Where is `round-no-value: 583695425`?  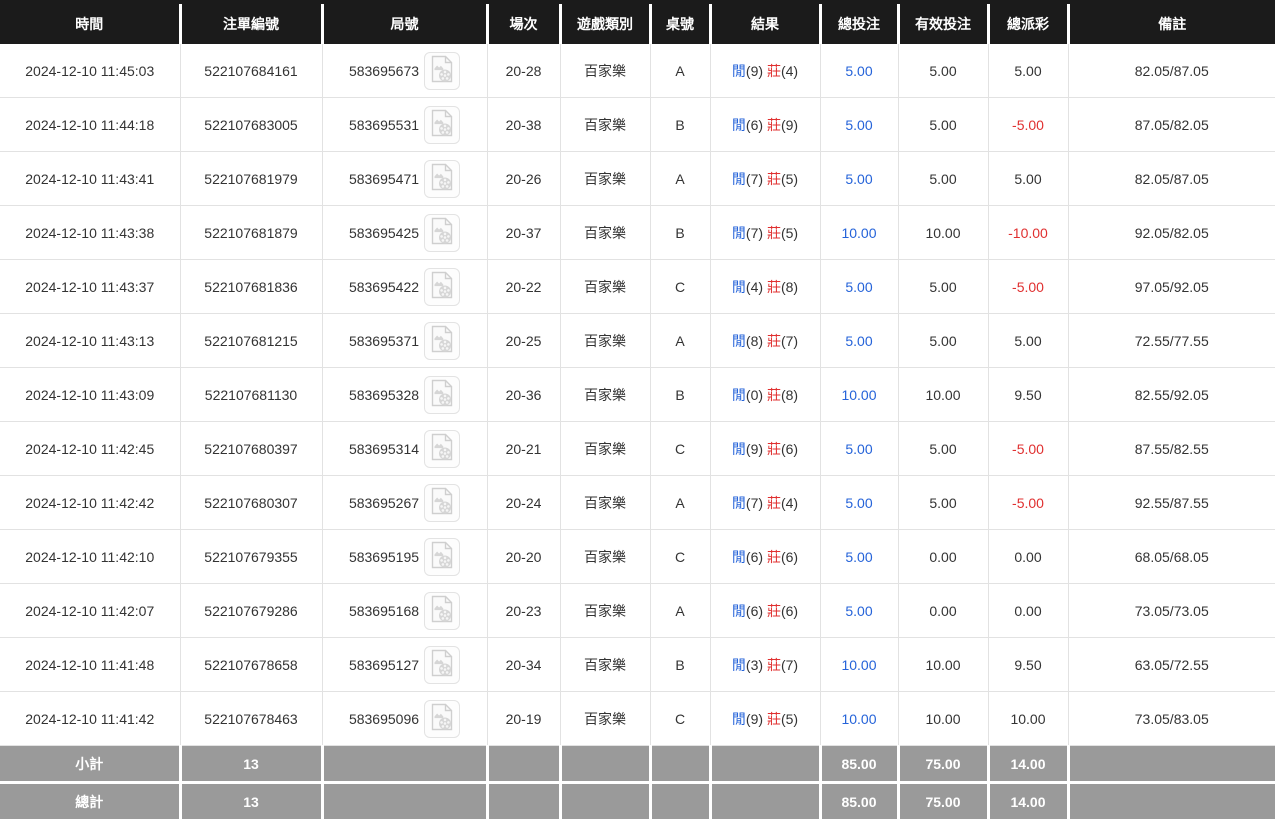
round-no-value: 583695425 is located at coordinates (384, 232).